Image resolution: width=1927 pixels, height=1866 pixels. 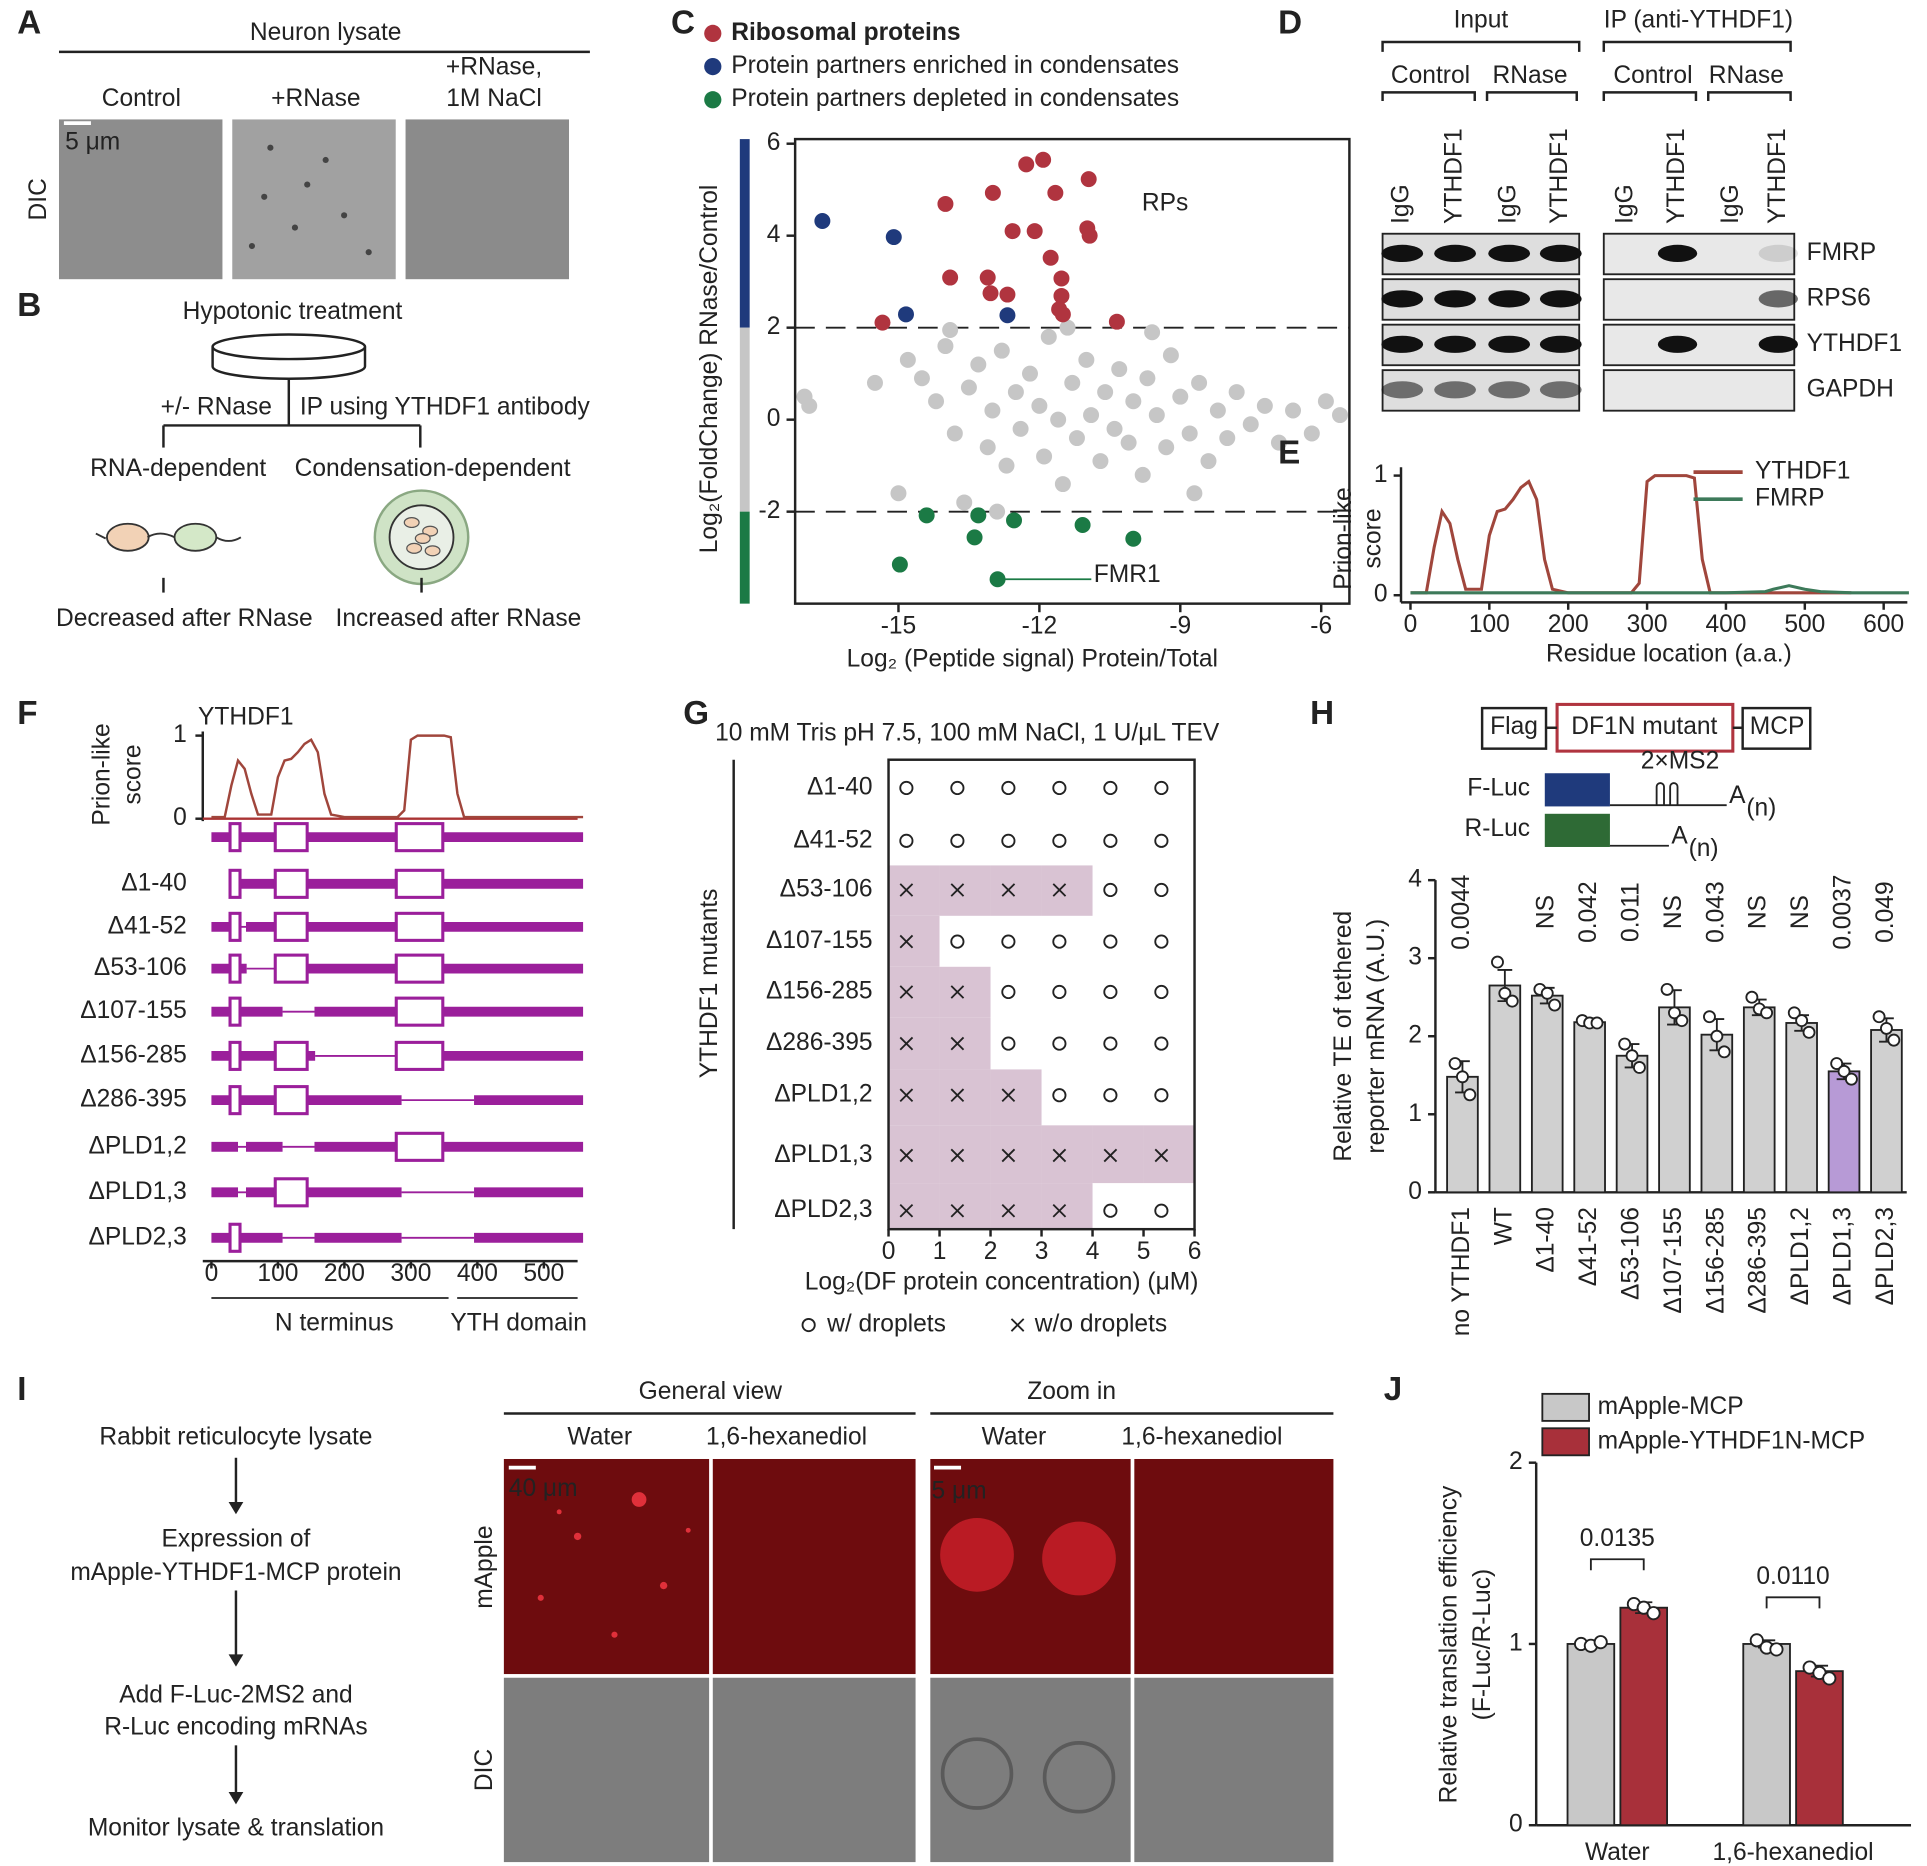 What do you see at coordinates (315, 98) in the screenshot?
I see `condition-label: +RNase` at bounding box center [315, 98].